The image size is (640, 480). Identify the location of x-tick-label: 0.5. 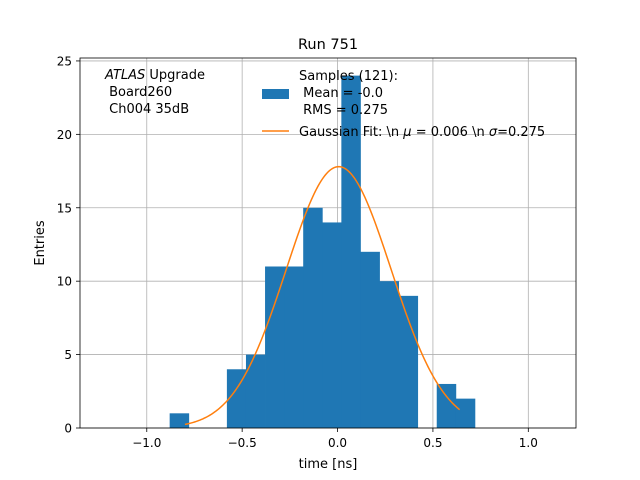
(432, 443).